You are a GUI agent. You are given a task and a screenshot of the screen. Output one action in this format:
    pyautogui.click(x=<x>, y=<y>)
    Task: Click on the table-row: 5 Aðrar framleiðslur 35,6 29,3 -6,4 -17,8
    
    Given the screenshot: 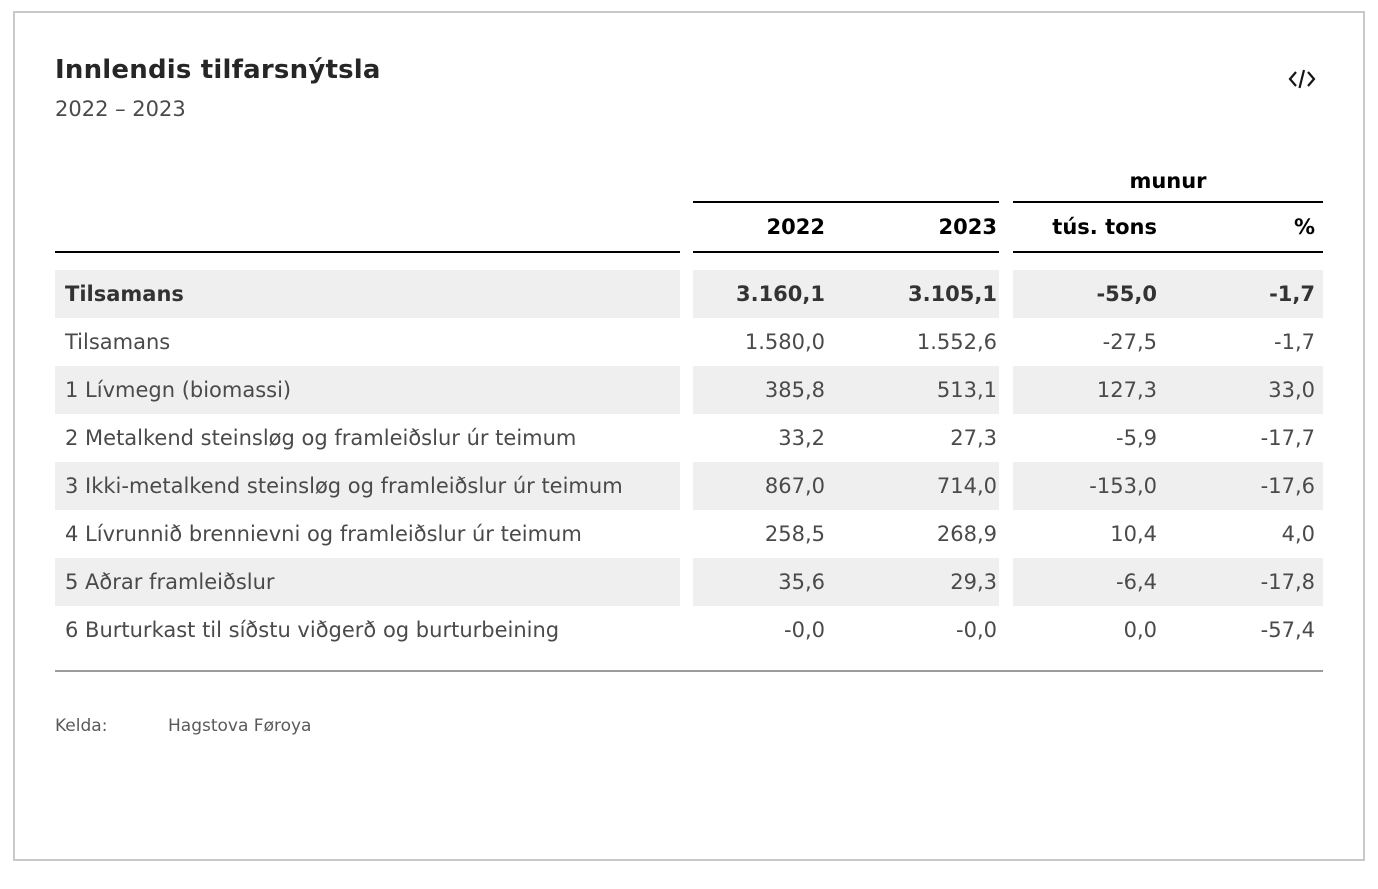 What is the action you would take?
    pyautogui.click(x=689, y=582)
    